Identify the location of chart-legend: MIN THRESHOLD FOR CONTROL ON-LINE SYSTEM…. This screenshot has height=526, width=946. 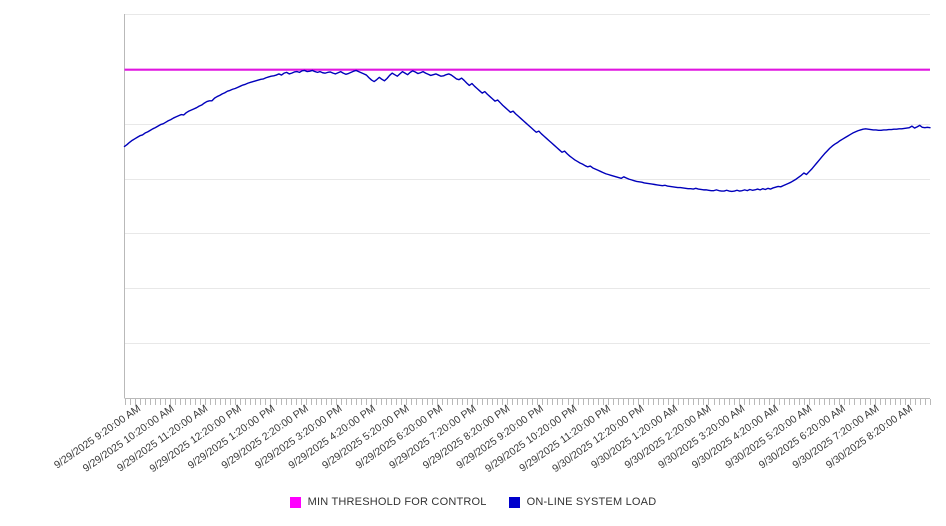
(473, 502).